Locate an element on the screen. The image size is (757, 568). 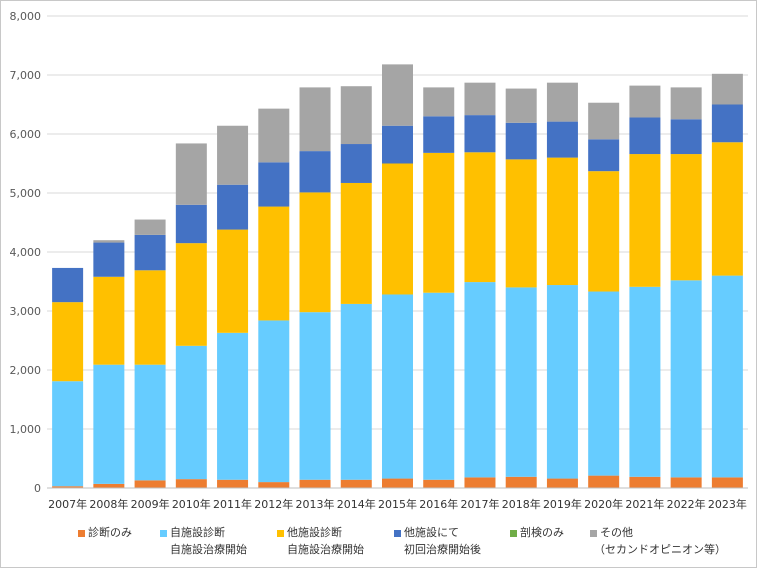
x-tick-label: 2019年 is located at coordinates (562, 504).